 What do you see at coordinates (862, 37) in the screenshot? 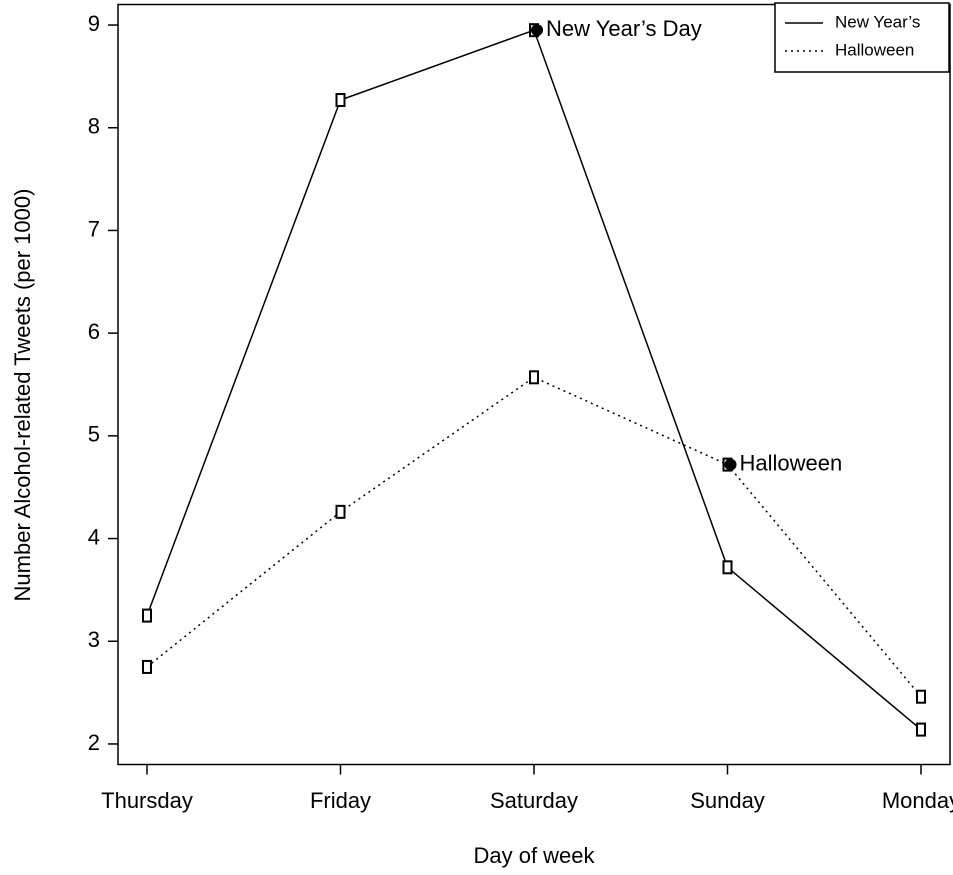
I see `legend-box` at bounding box center [862, 37].